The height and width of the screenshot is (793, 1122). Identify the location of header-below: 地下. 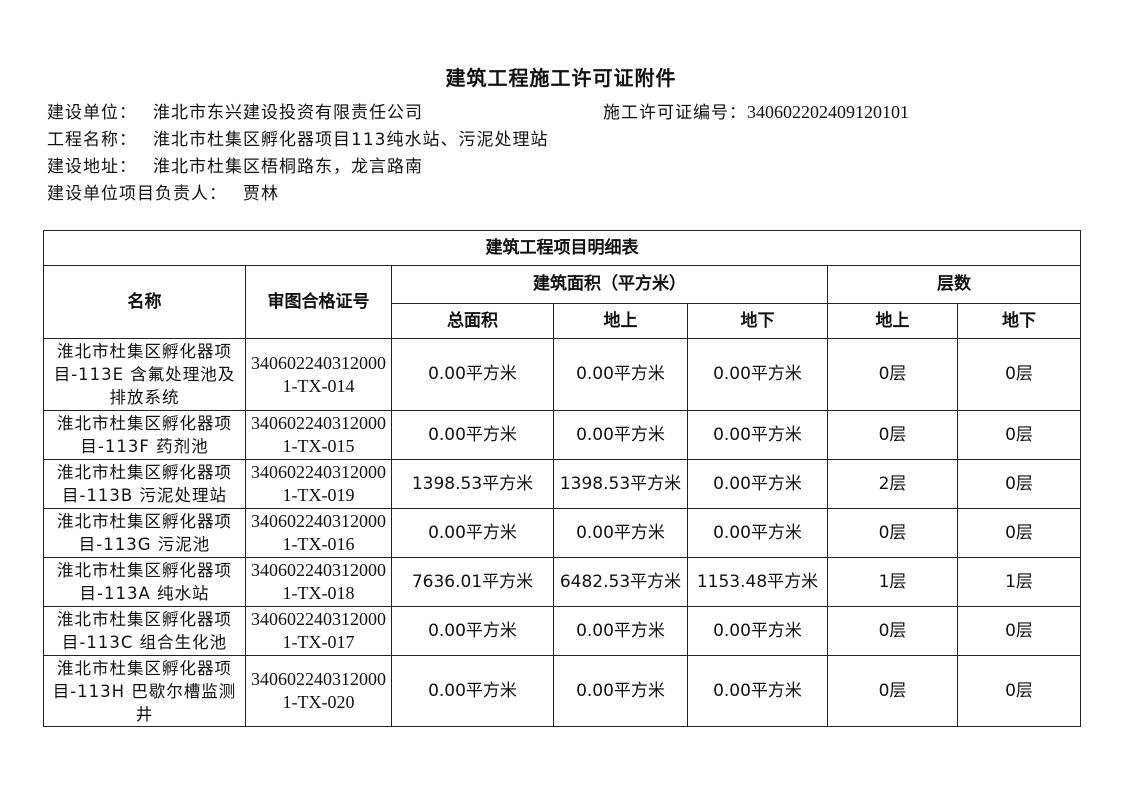
(757, 321).